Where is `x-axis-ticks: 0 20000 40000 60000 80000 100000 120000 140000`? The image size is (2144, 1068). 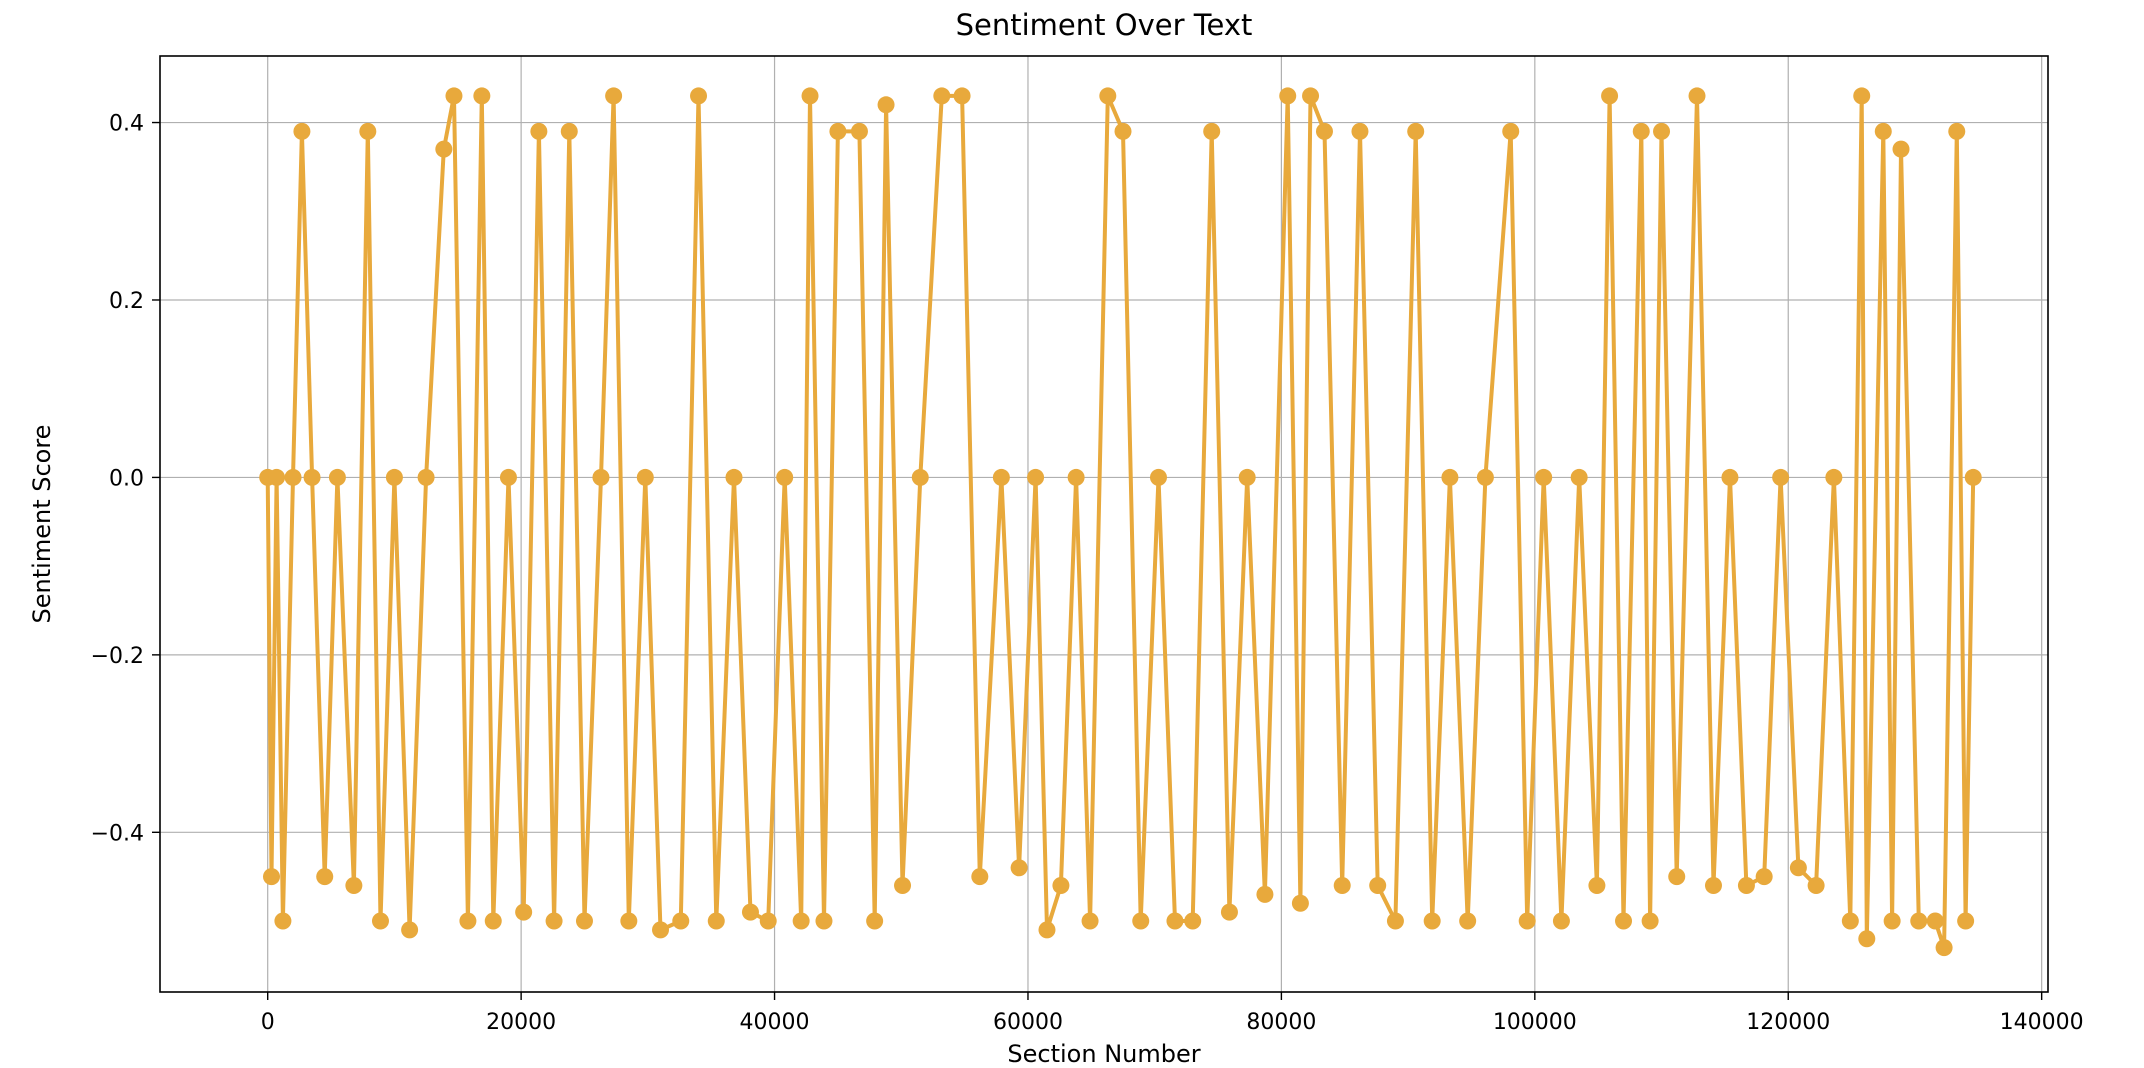
x-axis-ticks: 0 20000 40000 60000 80000 100000 120000 140000 is located at coordinates (1172, 1013).